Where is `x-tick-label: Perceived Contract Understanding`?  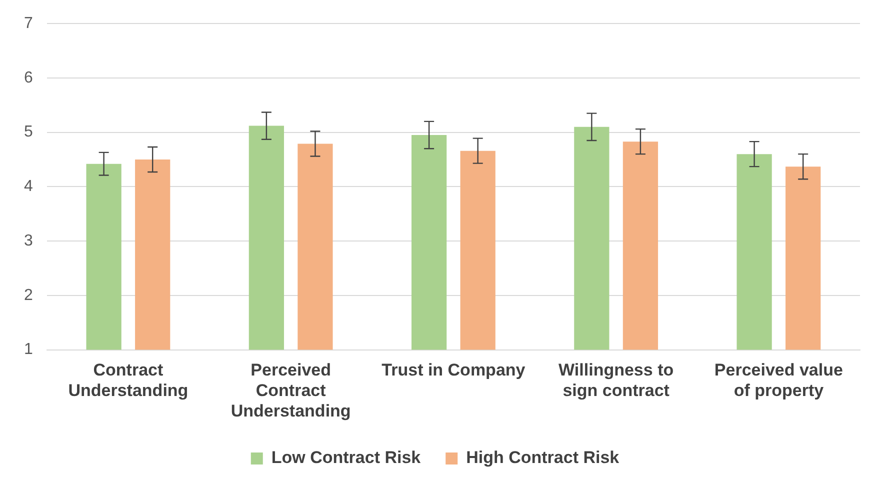
x-tick-label: Perceived Contract Understanding is located at coordinates (290, 390).